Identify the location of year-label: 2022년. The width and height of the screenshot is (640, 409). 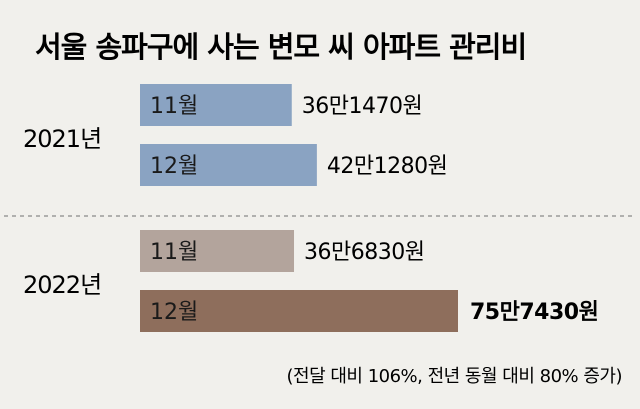
(62, 285).